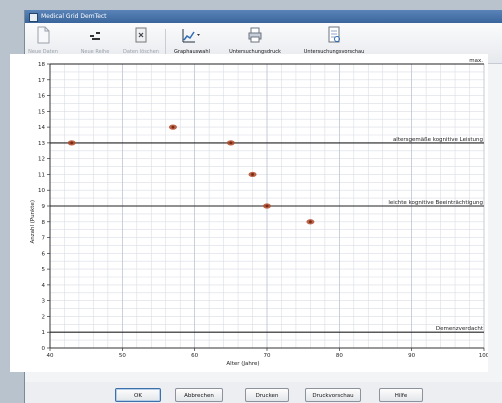 The image size is (502, 403). Describe the element at coordinates (44, 239) in the screenshot. I see `y-tick-label: 7` at that location.